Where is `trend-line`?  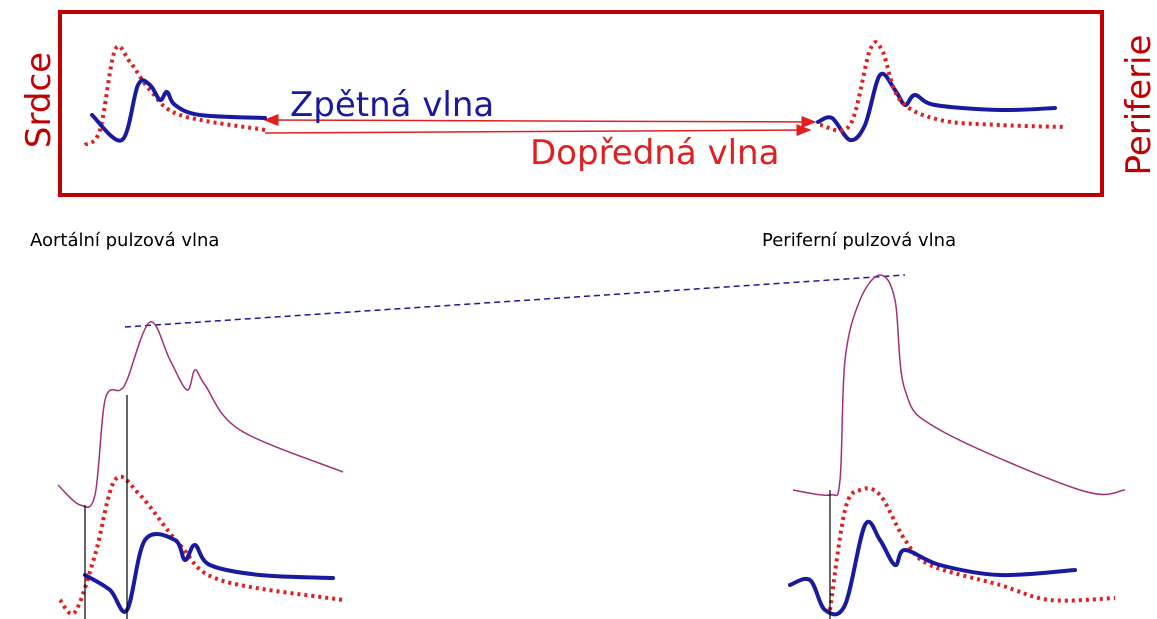 trend-line is located at coordinates (515, 301).